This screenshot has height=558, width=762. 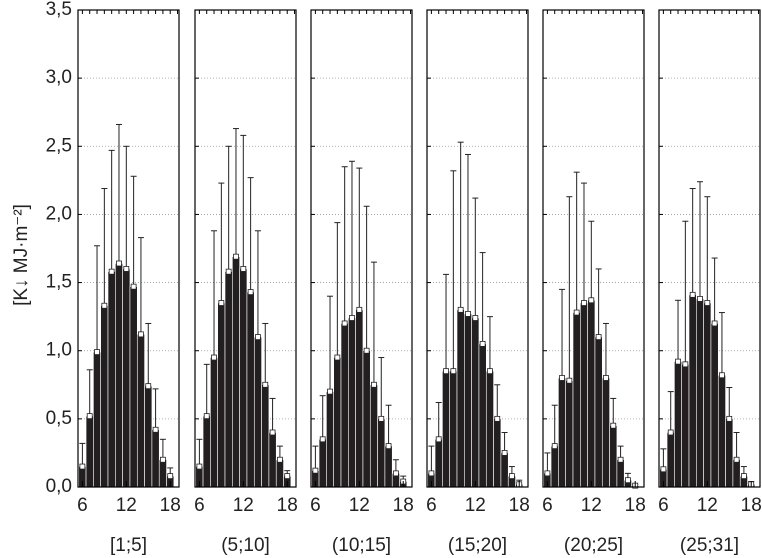 What do you see at coordinates (128, 545) in the screenshot?
I see `panel-label: [1;5]` at bounding box center [128, 545].